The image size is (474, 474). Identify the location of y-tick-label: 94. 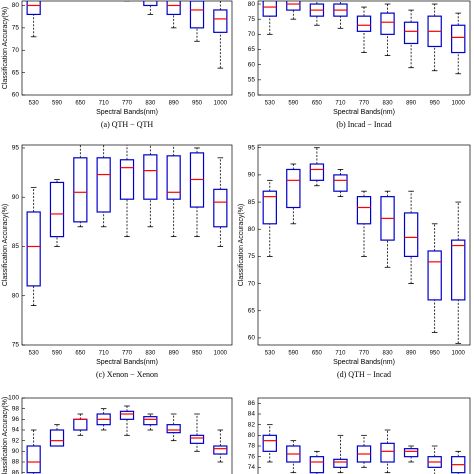
(16, 430).